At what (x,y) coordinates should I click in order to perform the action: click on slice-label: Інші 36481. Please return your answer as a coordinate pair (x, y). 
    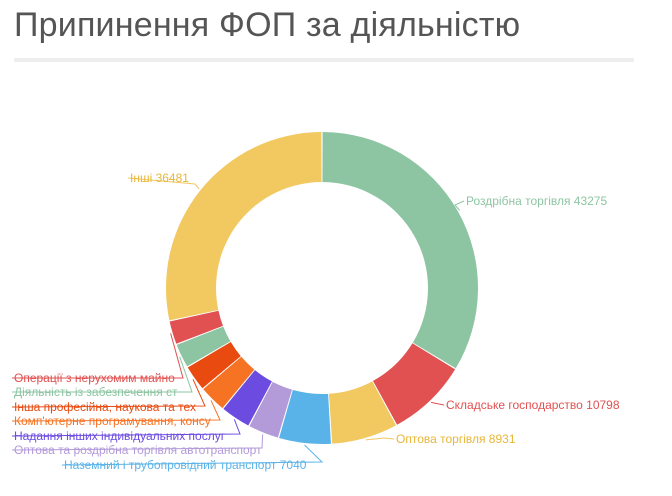
    Looking at the image, I should click on (159, 178).